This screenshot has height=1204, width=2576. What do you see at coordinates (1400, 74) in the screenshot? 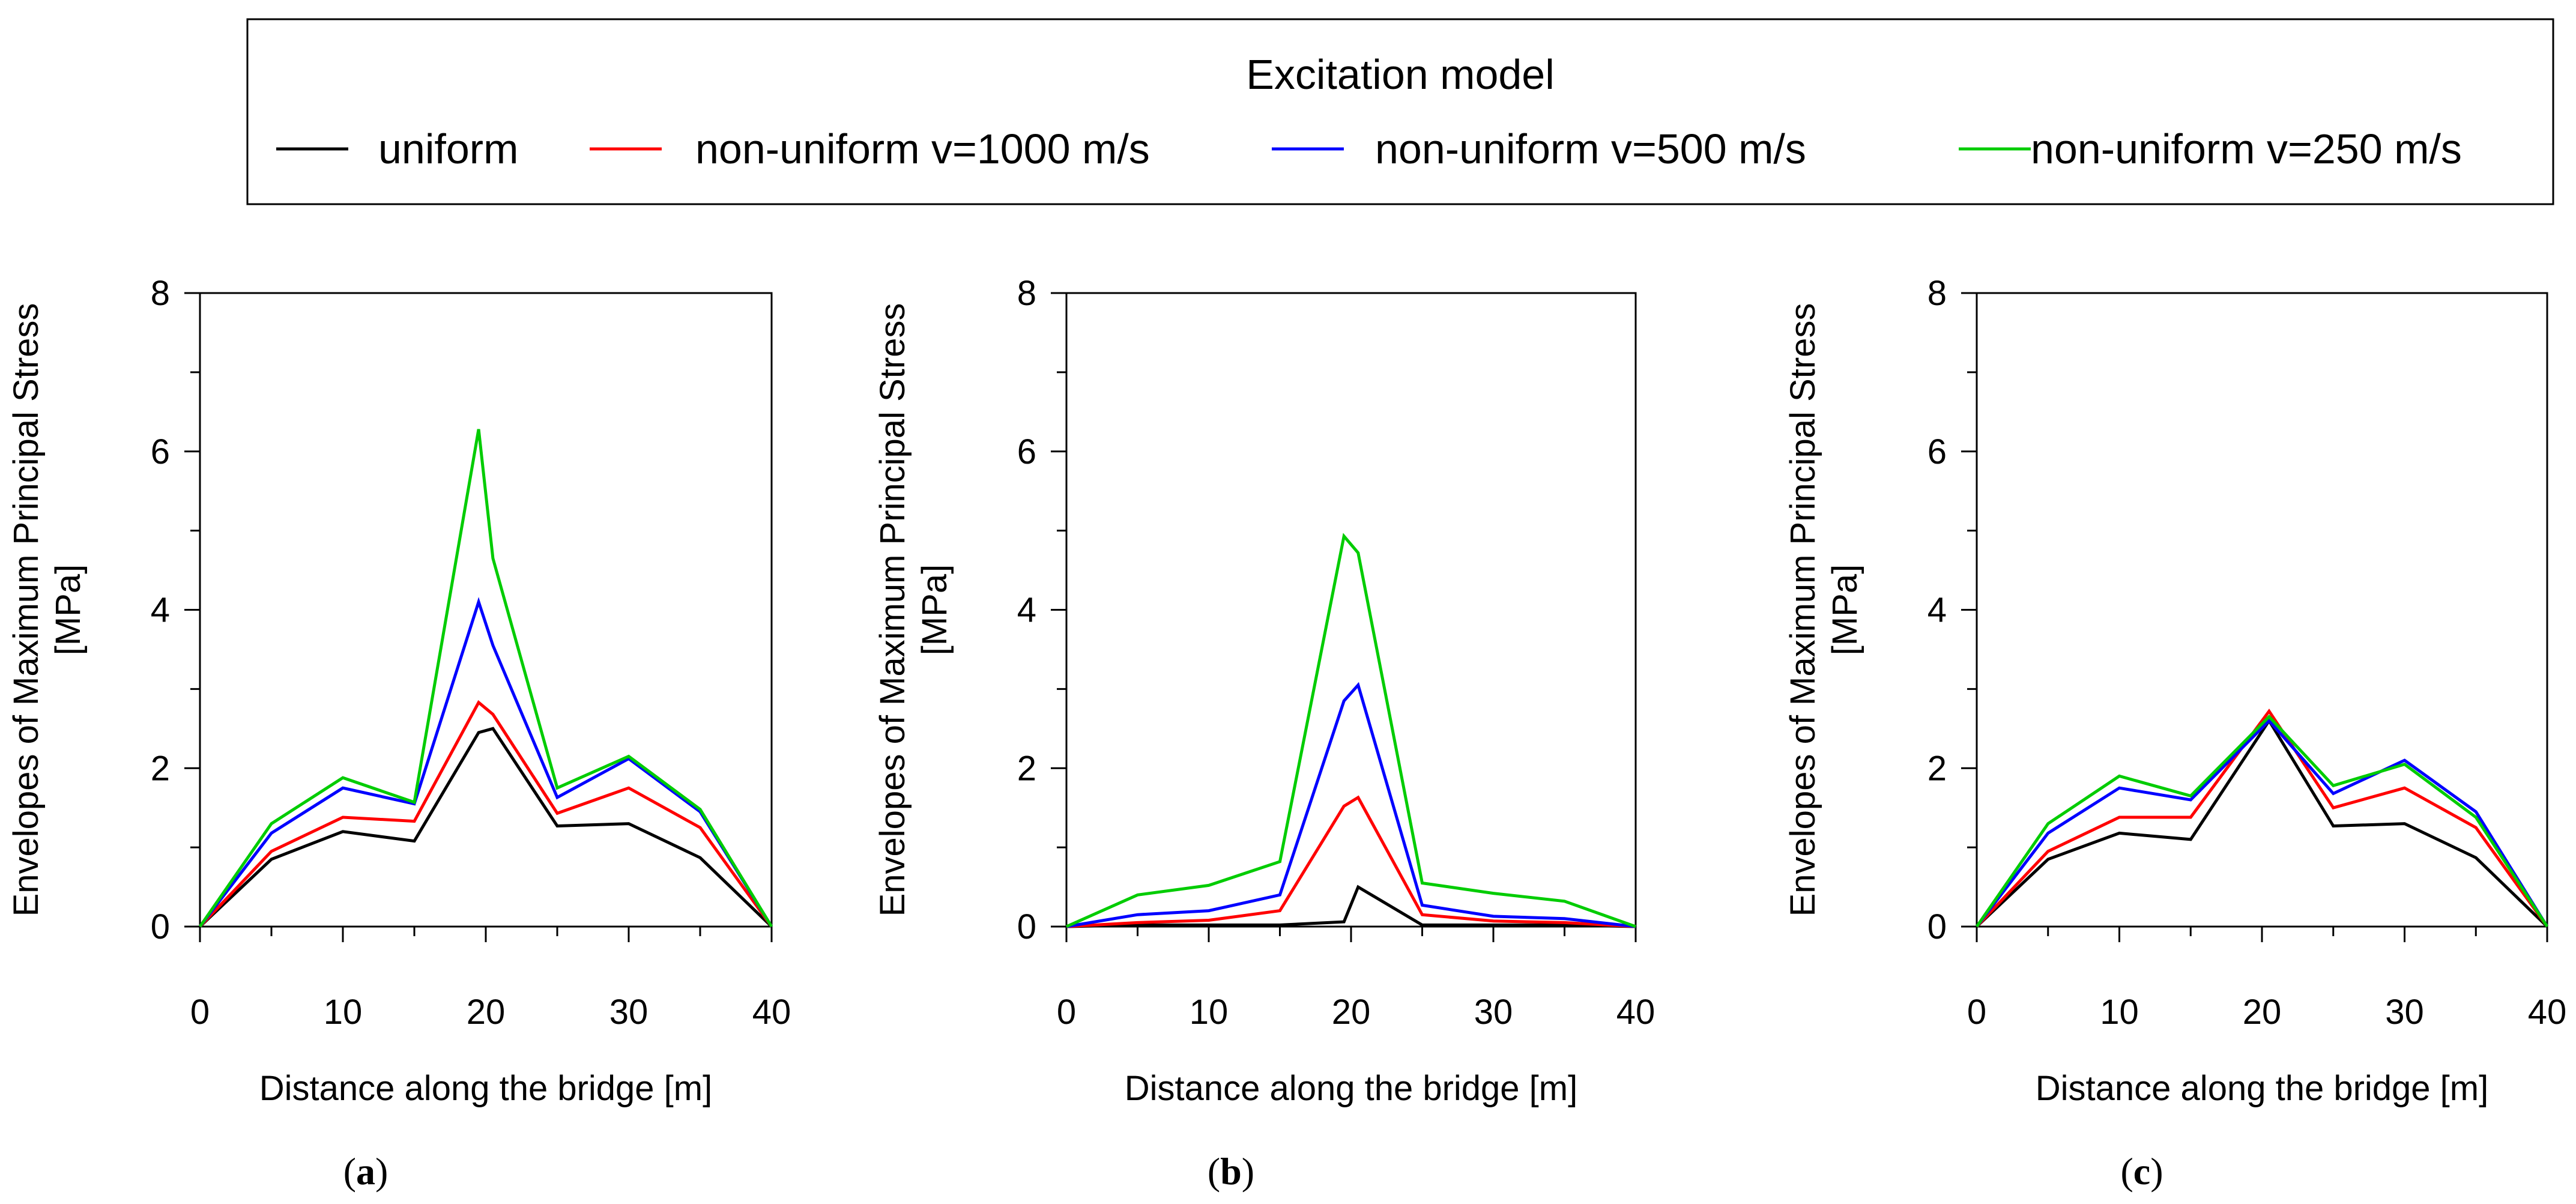
I see `legend-title: Excitation model` at bounding box center [1400, 74].